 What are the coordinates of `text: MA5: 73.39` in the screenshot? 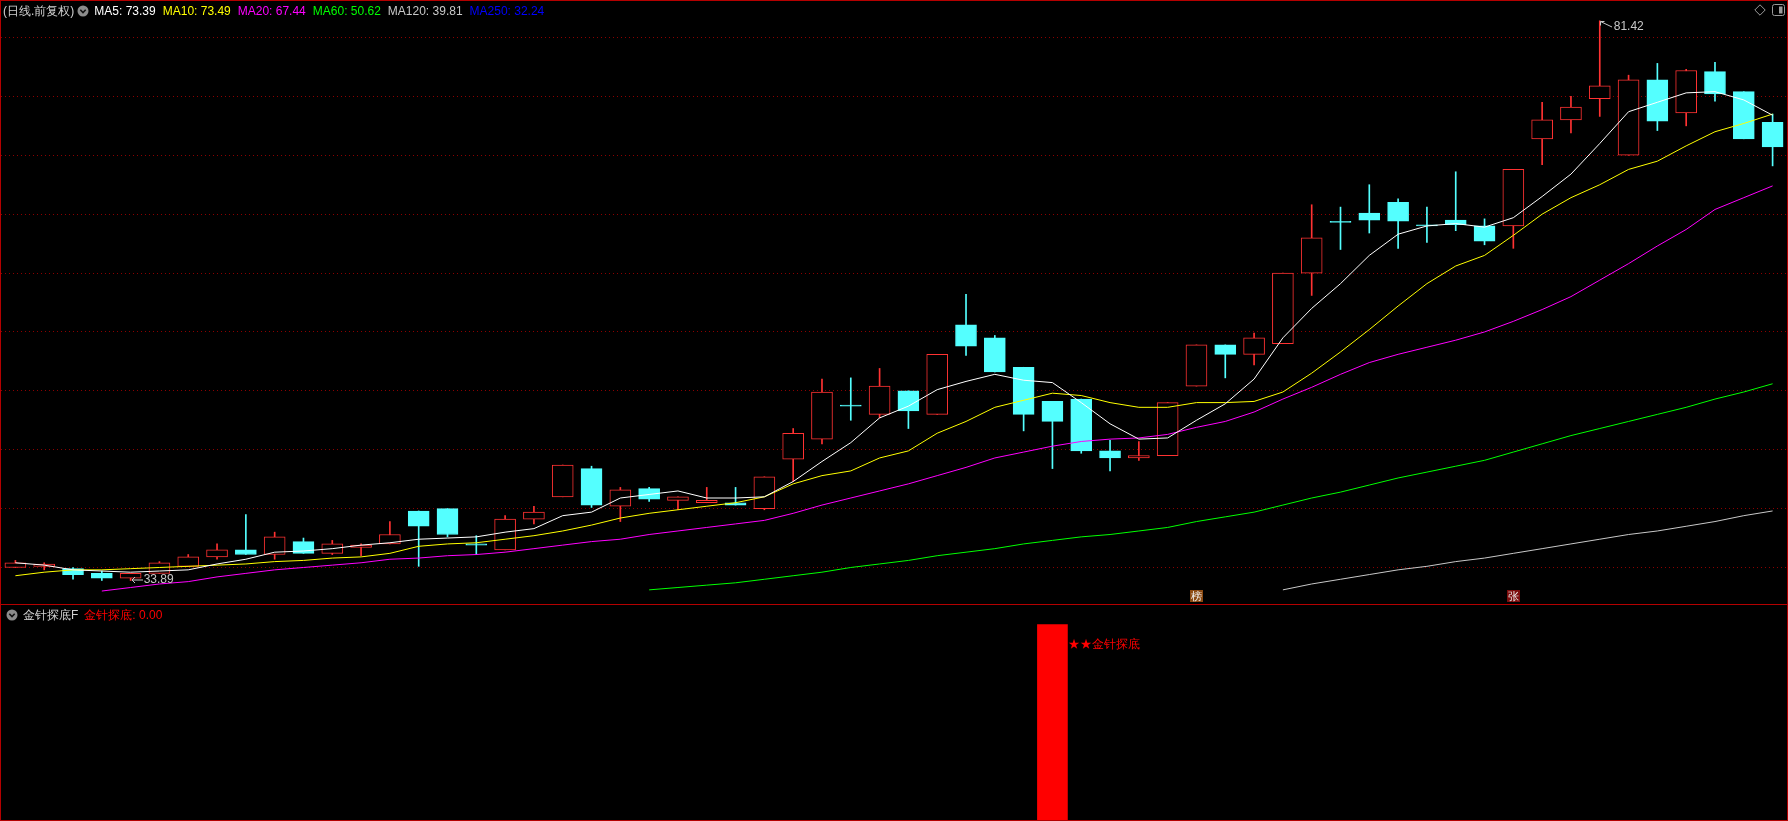 It's located at (125, 11).